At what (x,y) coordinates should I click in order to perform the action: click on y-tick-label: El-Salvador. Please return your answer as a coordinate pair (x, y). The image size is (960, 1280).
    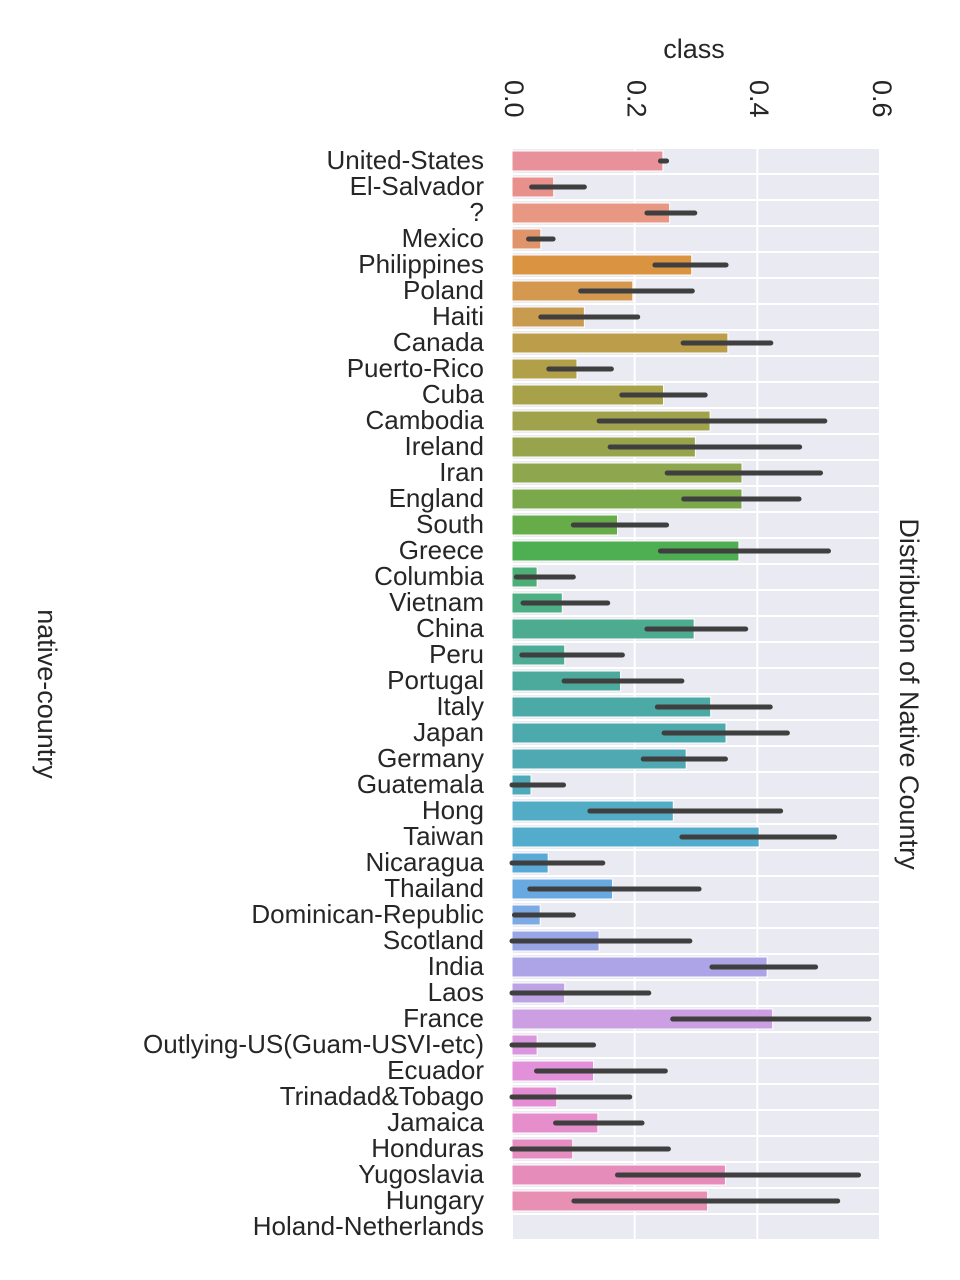
    Looking at the image, I should click on (417, 186).